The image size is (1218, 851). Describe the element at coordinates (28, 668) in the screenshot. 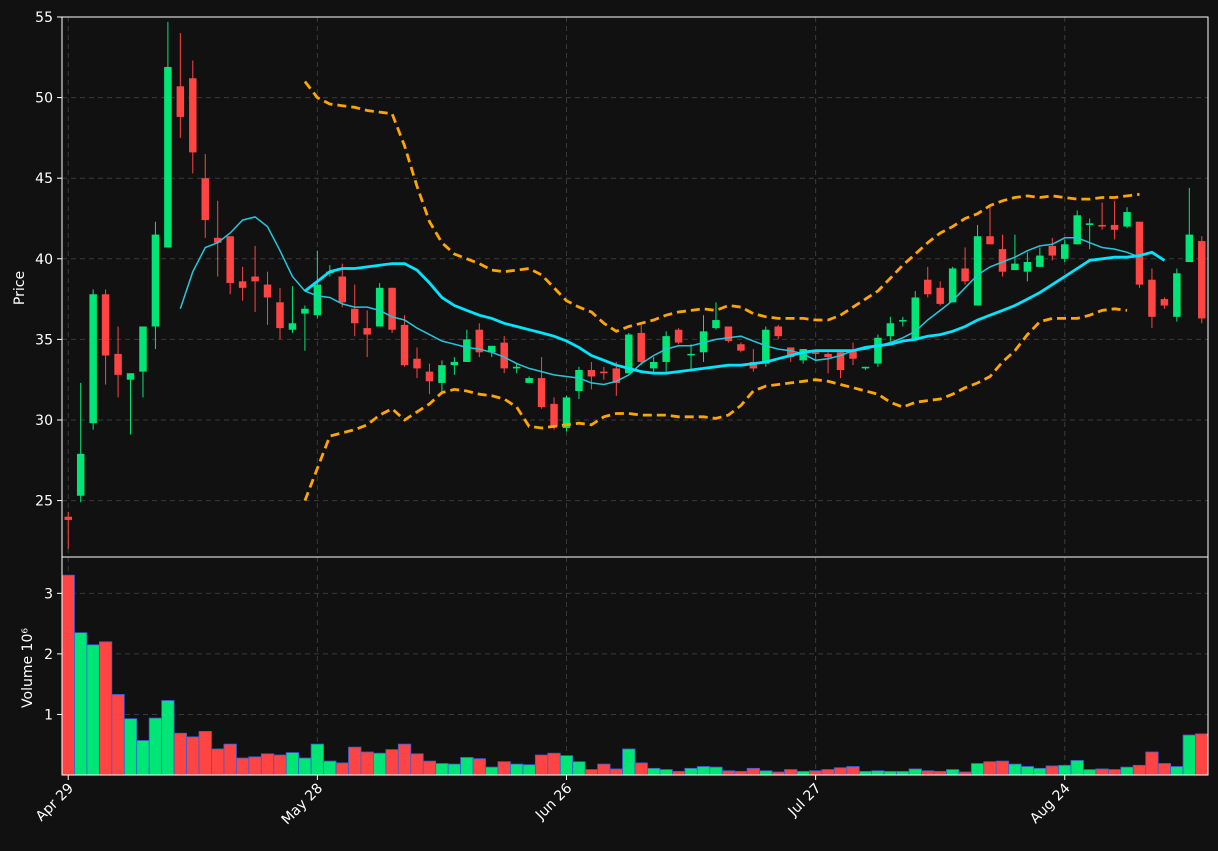

I see `volume-axis-label: Volume 10⁶` at that location.